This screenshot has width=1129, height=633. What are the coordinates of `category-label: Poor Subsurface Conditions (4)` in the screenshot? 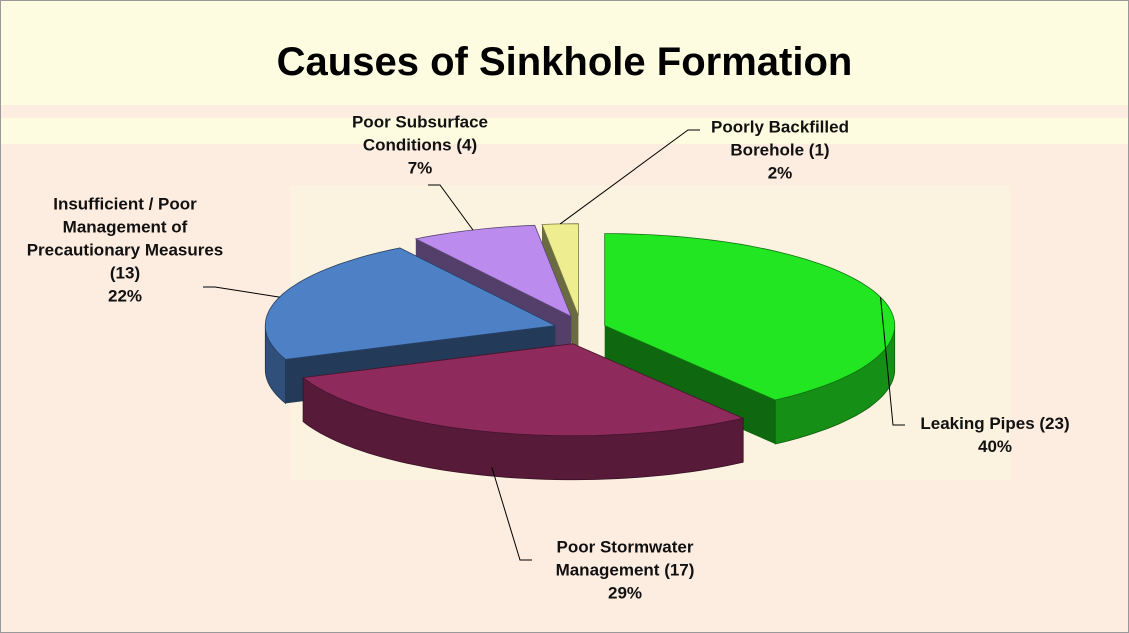 It's located at (420, 133).